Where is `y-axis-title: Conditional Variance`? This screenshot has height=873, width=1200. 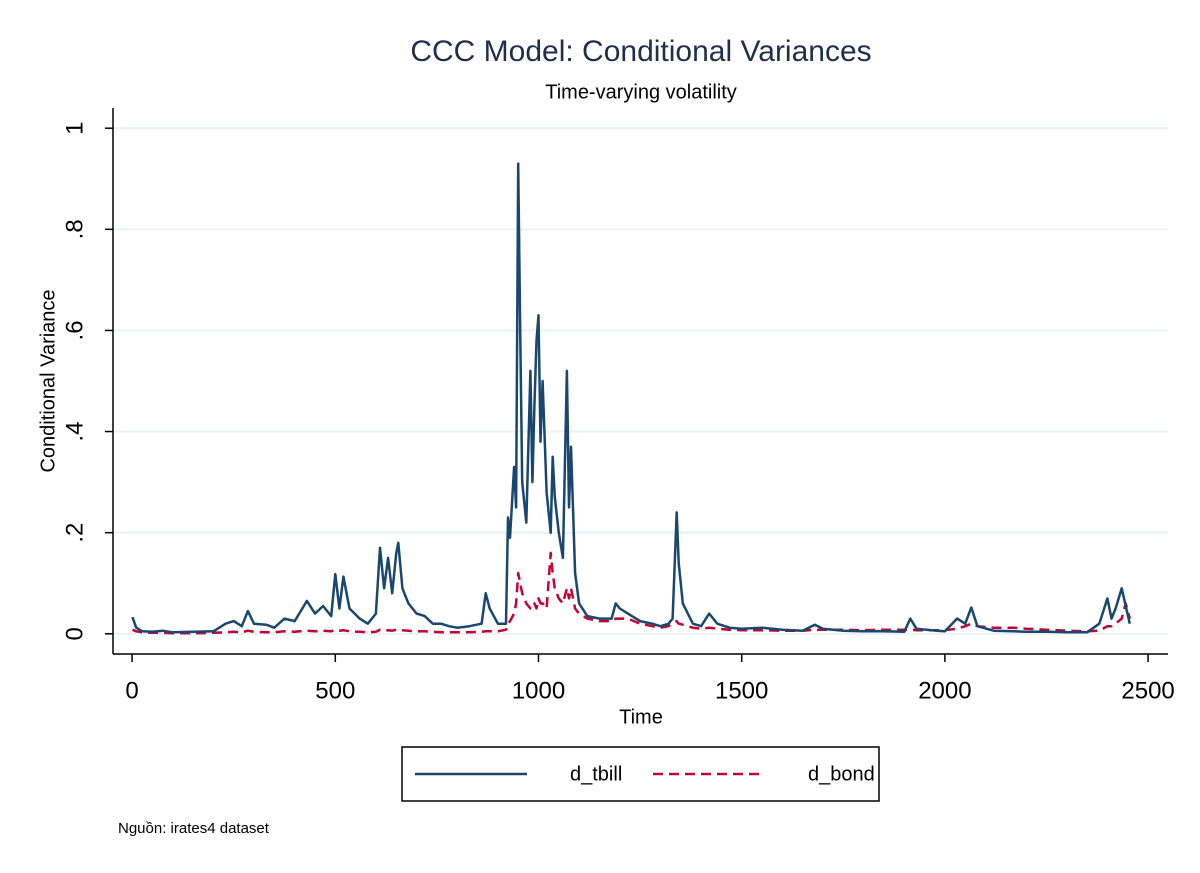 y-axis-title: Conditional Variance is located at coordinates (48, 380).